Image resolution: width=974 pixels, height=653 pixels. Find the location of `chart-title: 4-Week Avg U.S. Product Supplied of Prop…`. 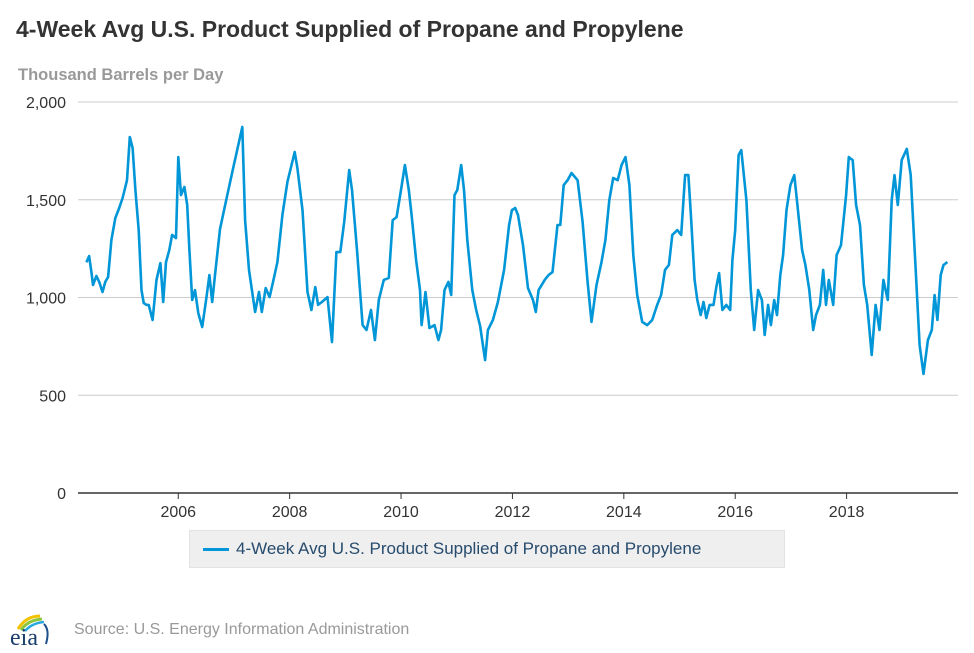

chart-title: 4-Week Avg U.S. Product Supplied of Prop… is located at coordinates (350, 29).